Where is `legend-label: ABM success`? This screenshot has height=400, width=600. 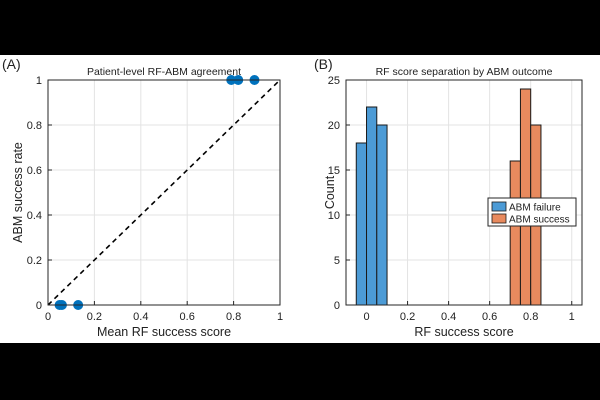 legend-label: ABM success is located at coordinates (539, 220).